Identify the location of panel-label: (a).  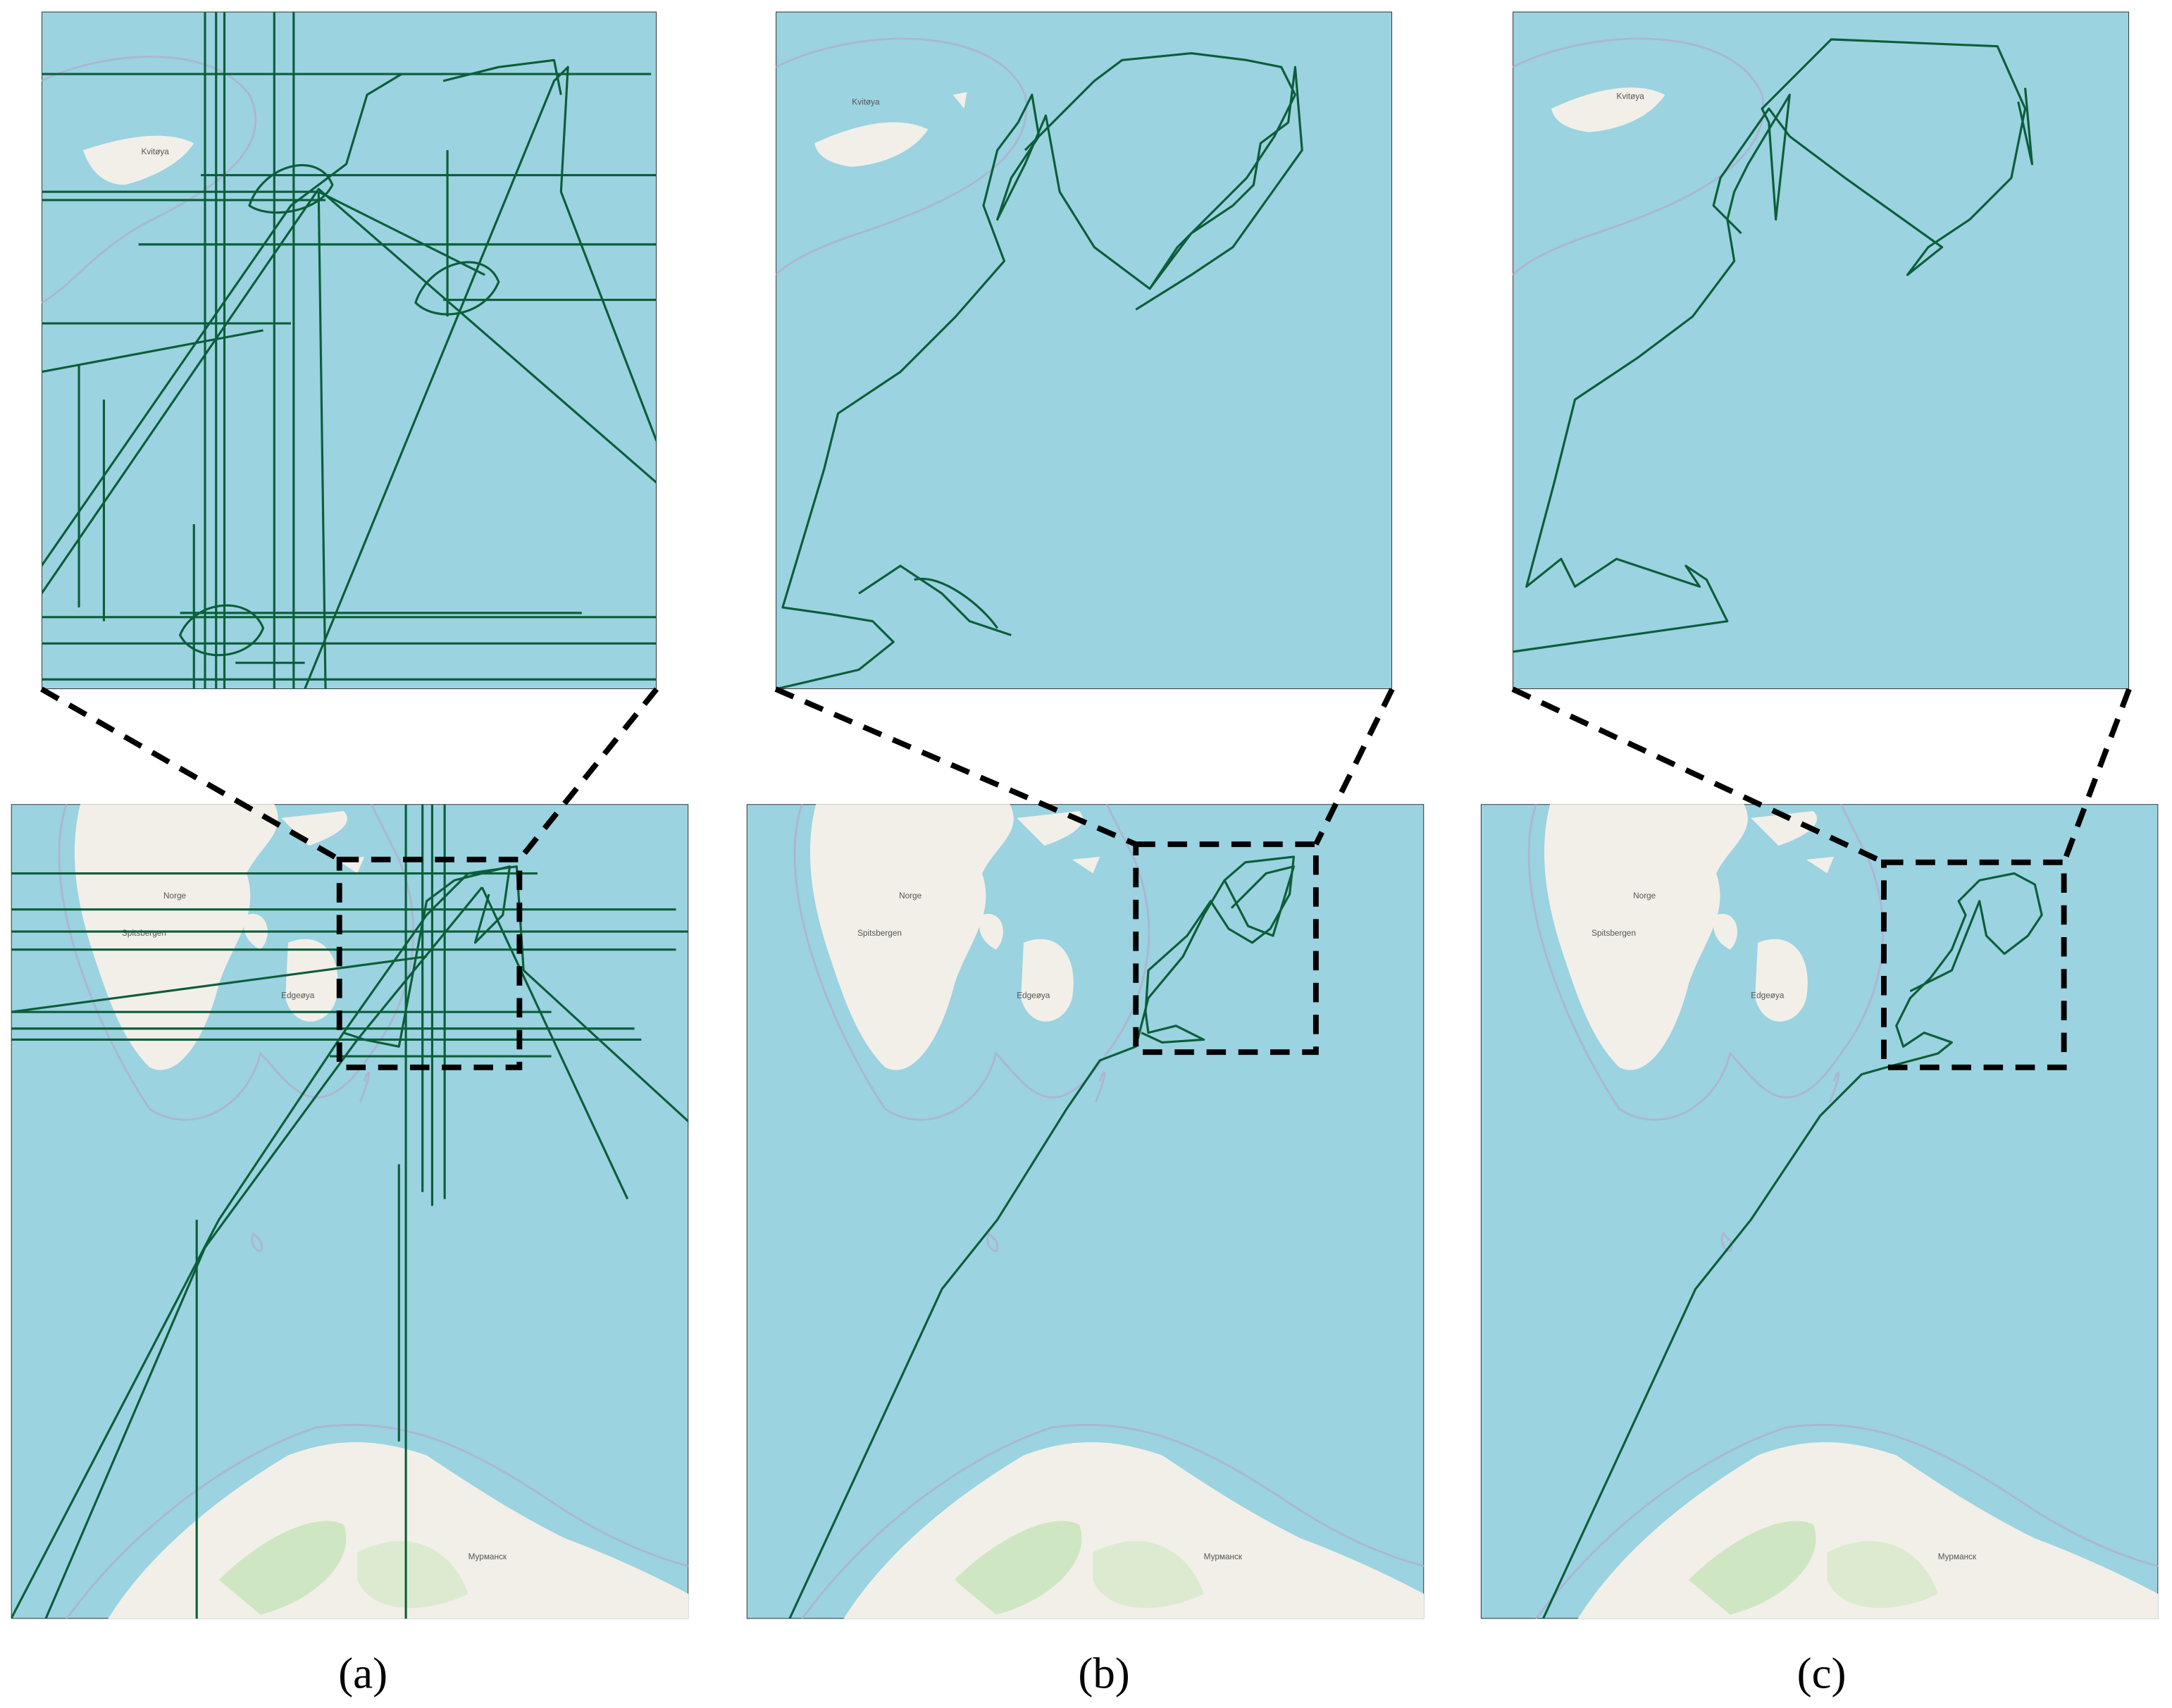
(362, 1673).